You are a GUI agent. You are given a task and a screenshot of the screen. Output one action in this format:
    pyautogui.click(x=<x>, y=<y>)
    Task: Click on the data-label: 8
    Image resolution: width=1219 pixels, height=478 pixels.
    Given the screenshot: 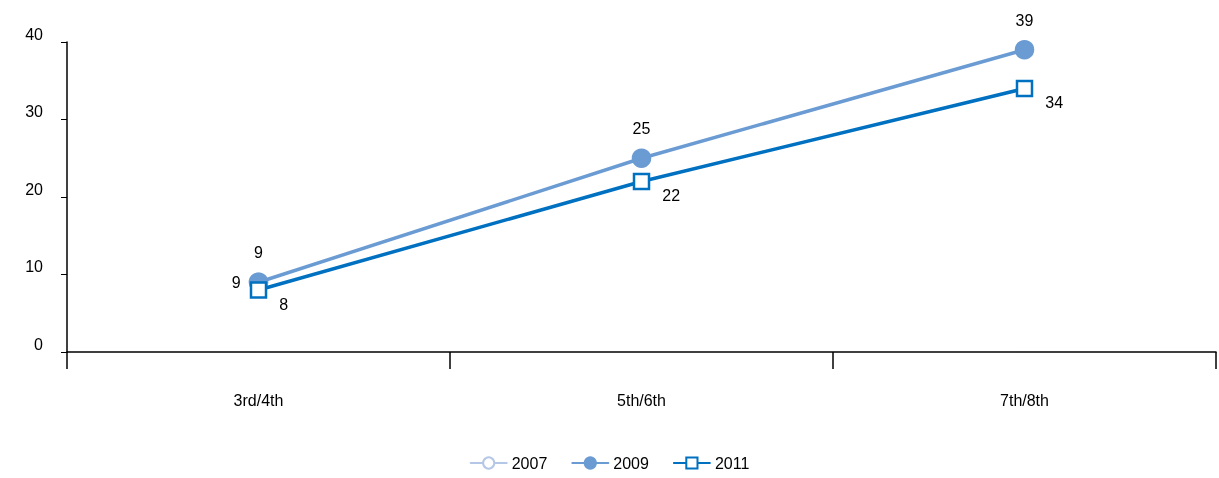 What is the action you would take?
    pyautogui.click(x=284, y=304)
    